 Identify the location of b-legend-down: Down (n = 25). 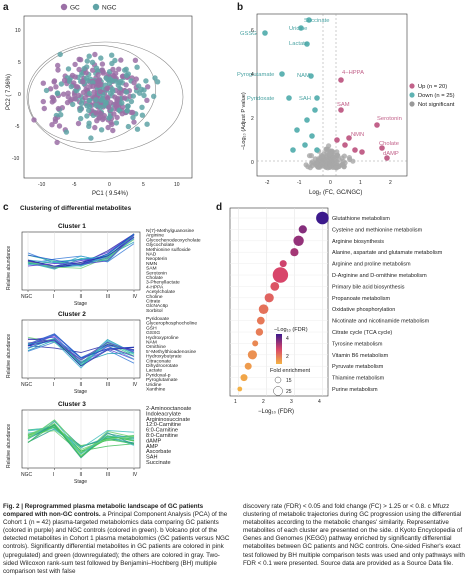
(436, 96).